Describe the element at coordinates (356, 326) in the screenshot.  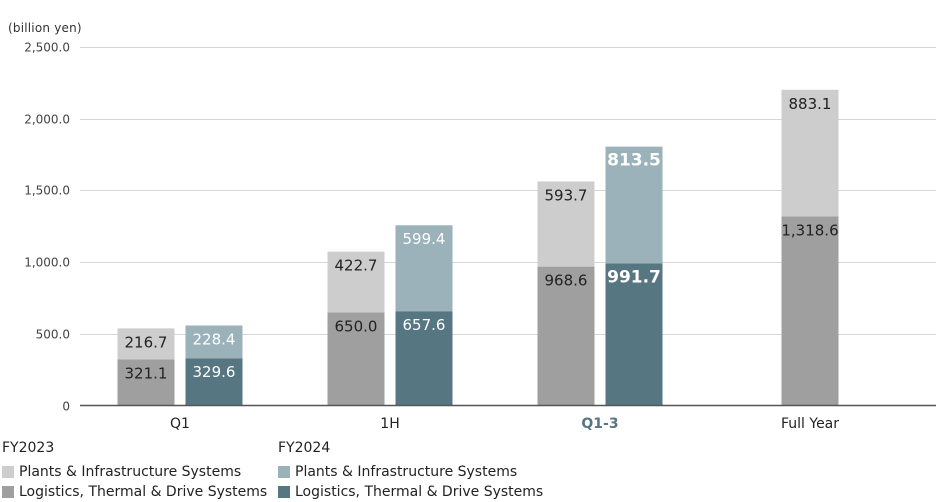
I see `bar-value-label: 650.0` at that location.